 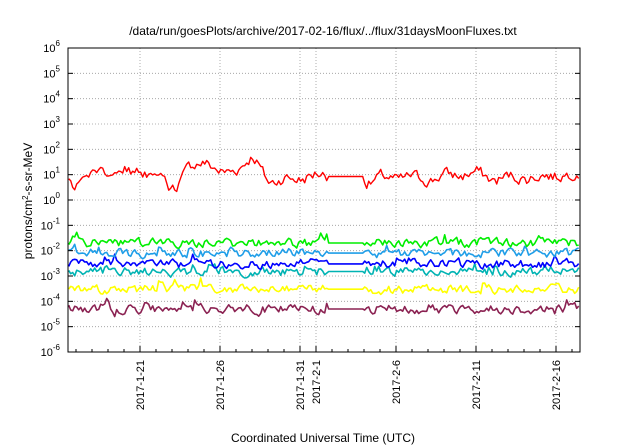 What do you see at coordinates (301, 385) in the screenshot?
I see `x-tick-label: 2017-1-31` at bounding box center [301, 385].